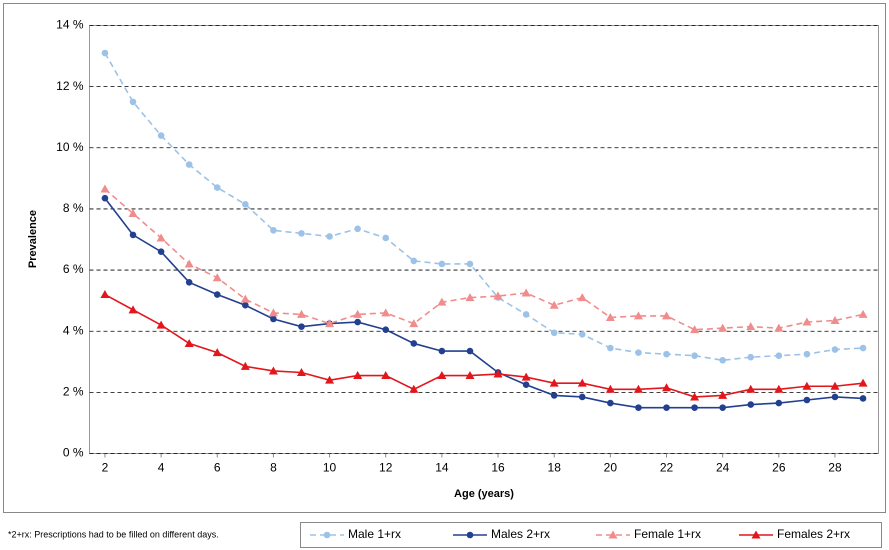 This screenshot has height=550, width=889. Describe the element at coordinates (386, 468) in the screenshot. I see `x-tick-label: 12` at that location.